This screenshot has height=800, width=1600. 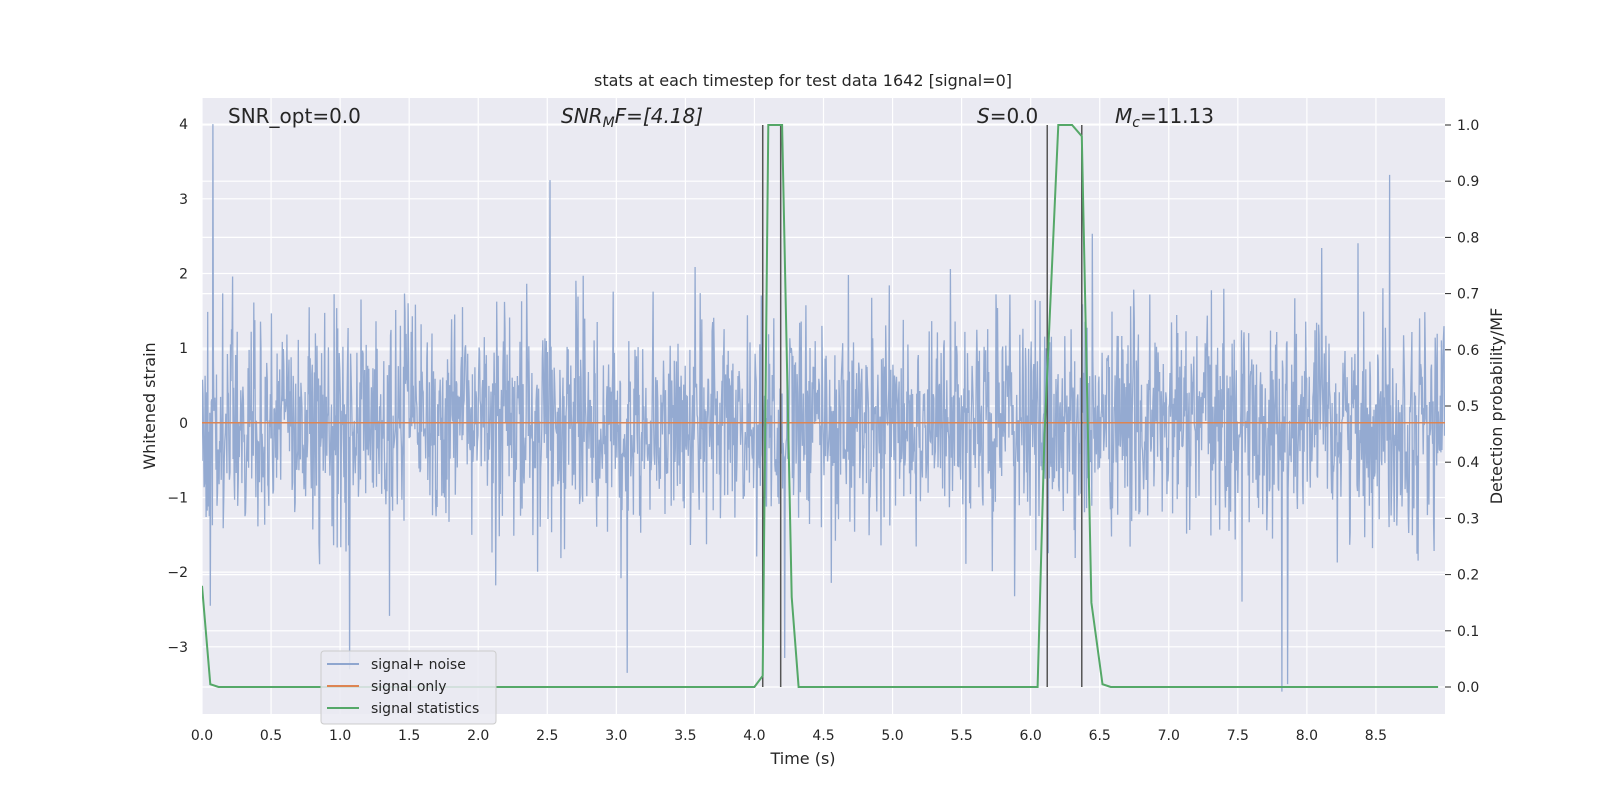 I want to click on legend-label-signal-statistics: signal statistics, so click(x=425, y=709).